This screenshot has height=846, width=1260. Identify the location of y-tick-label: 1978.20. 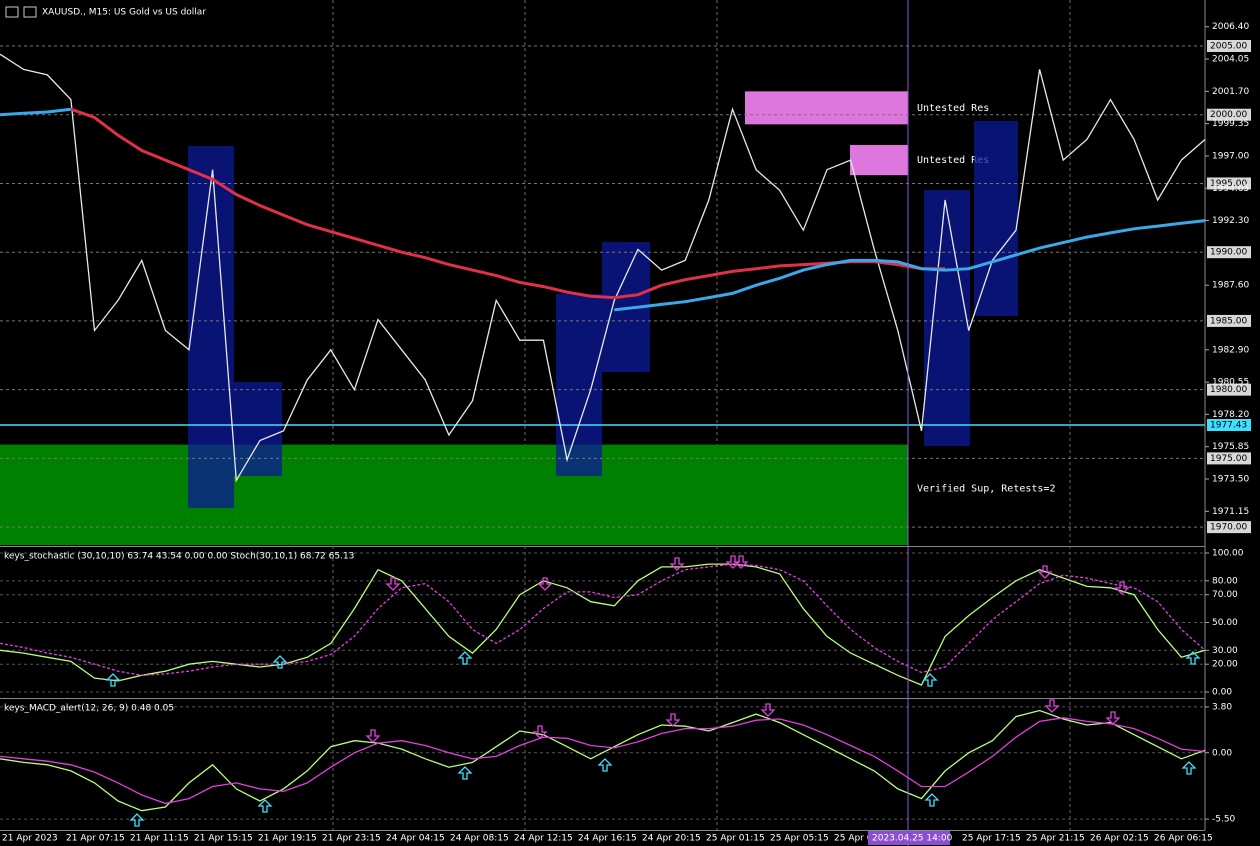
(1230, 415).